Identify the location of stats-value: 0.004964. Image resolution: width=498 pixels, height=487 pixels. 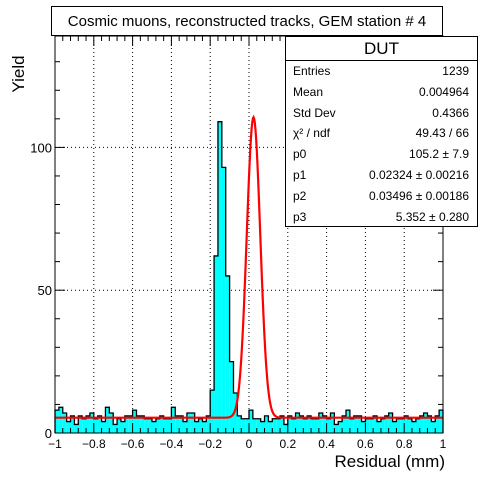
(443, 91).